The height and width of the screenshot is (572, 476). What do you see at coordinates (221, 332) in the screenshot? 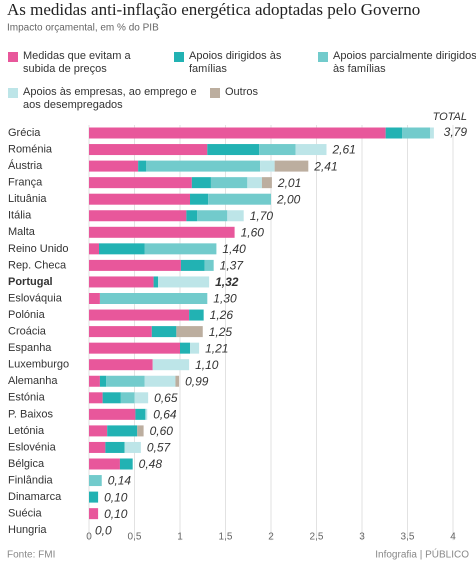
I see `total-label: 1,25` at bounding box center [221, 332].